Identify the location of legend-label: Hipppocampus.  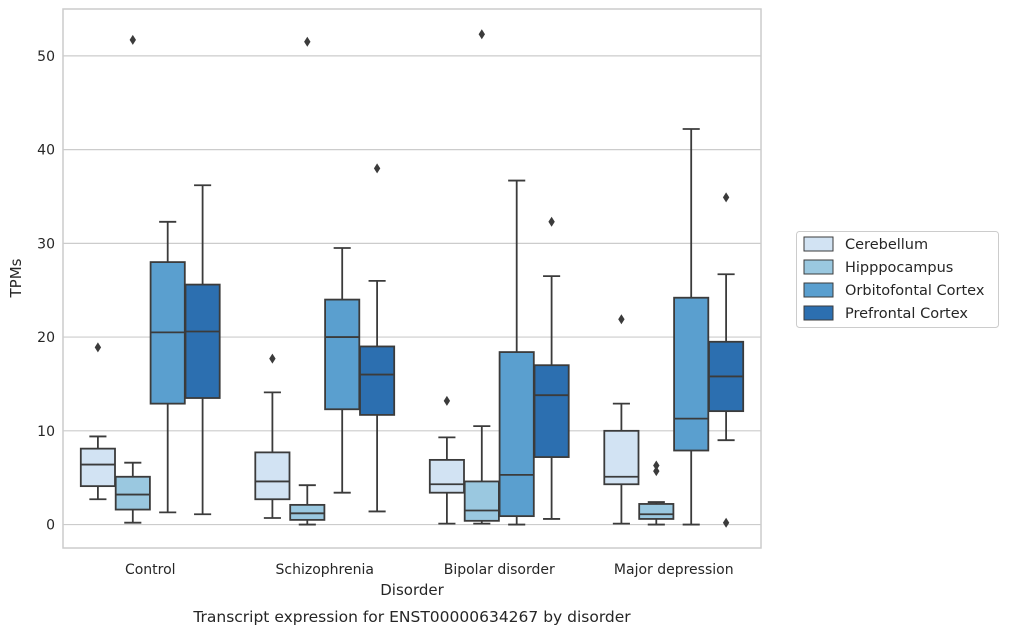
(899, 268).